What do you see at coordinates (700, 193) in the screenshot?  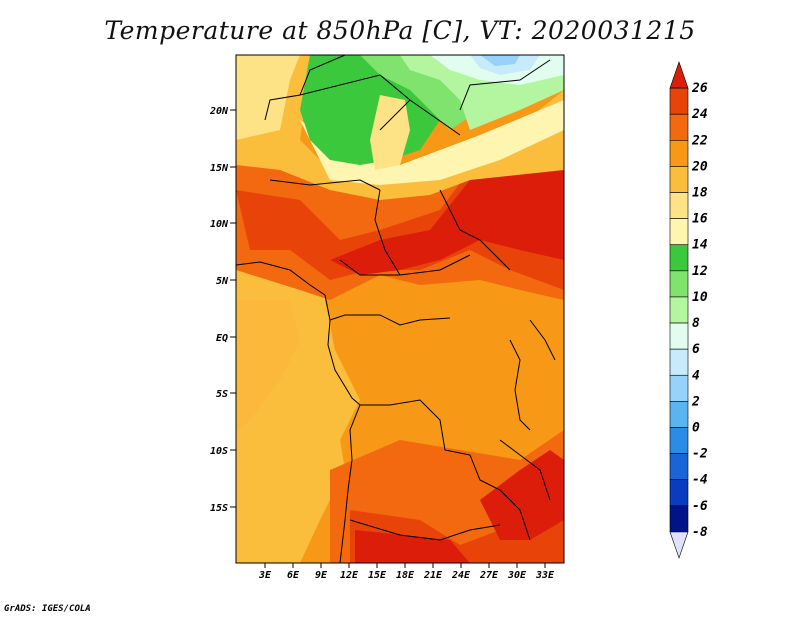 I see `colorbar-label: 18` at bounding box center [700, 193].